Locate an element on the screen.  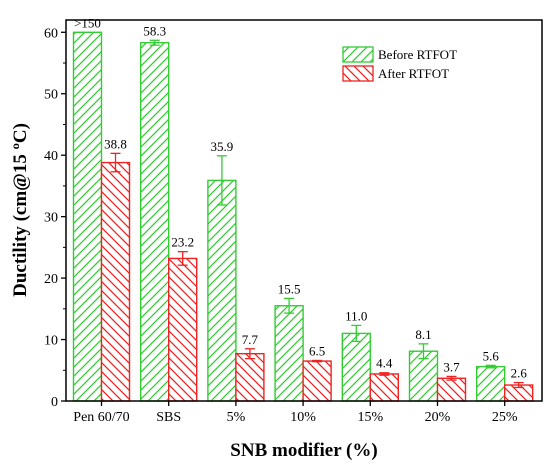
x-tick-label-6: 25% is located at coordinates (505, 417).